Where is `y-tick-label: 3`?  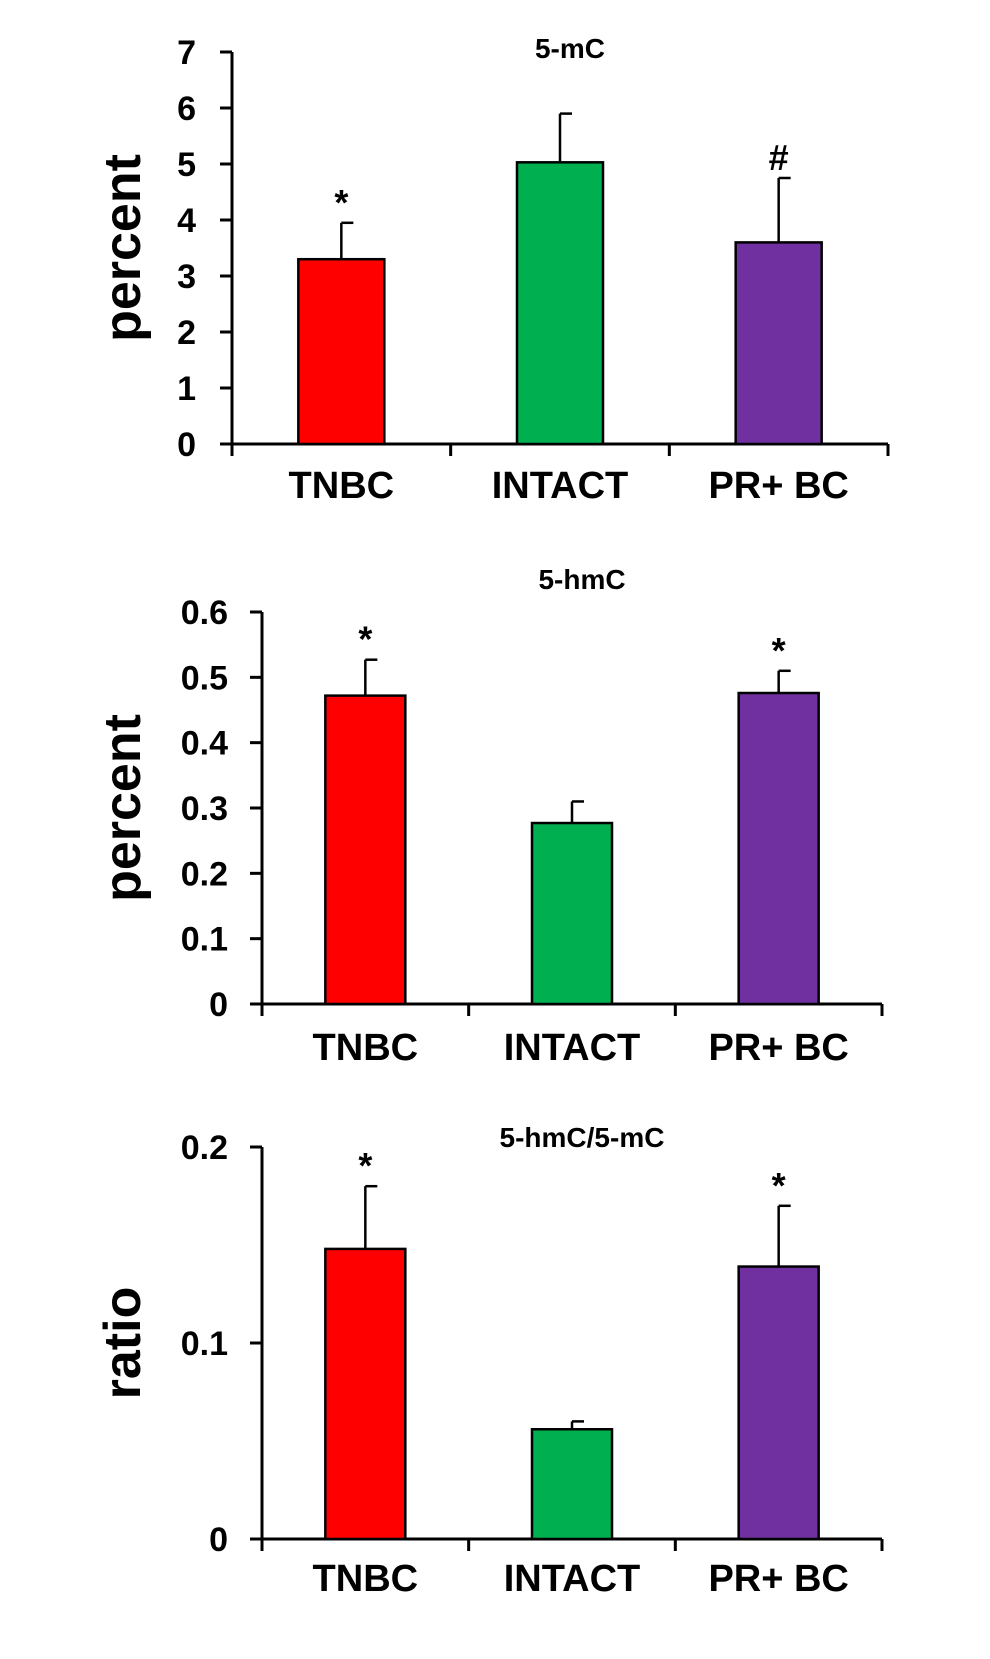 y-tick-label: 3 is located at coordinates (186, 277).